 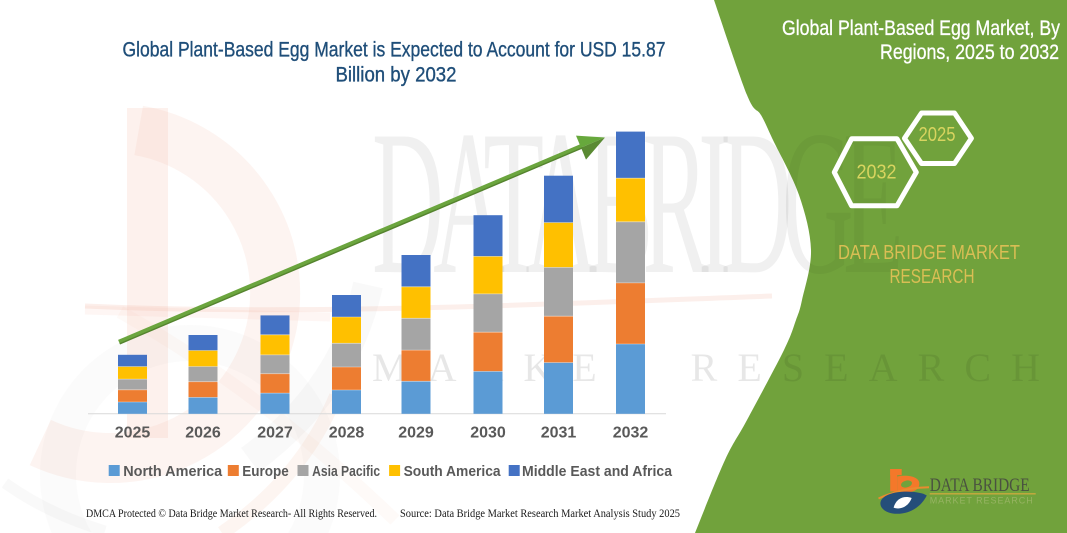 What do you see at coordinates (347, 433) in the screenshot?
I see `svg-text: 2028` at bounding box center [347, 433].